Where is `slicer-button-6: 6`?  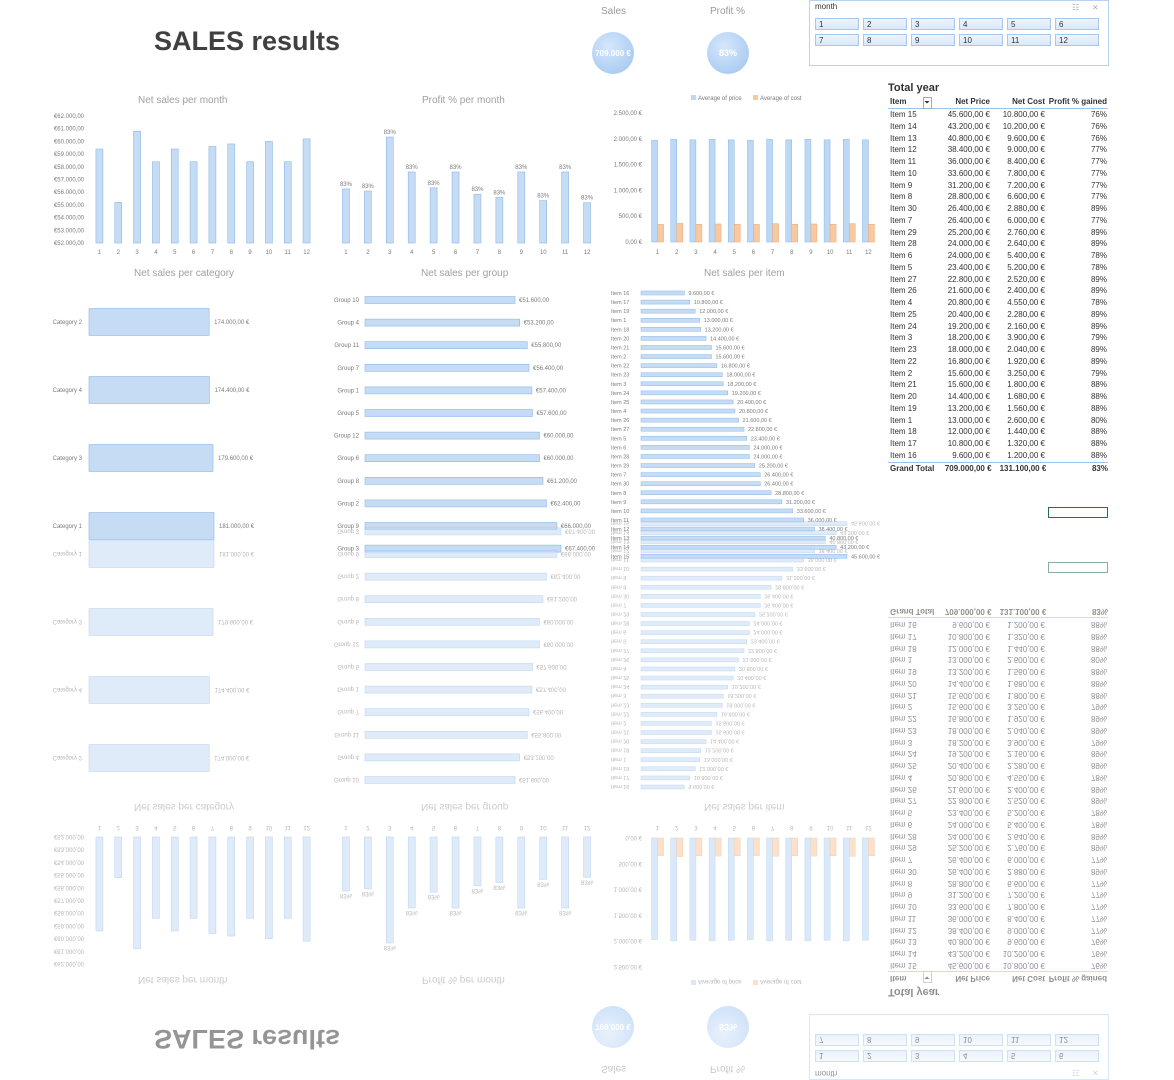 slicer-button-6: 6 is located at coordinates (1077, 24).